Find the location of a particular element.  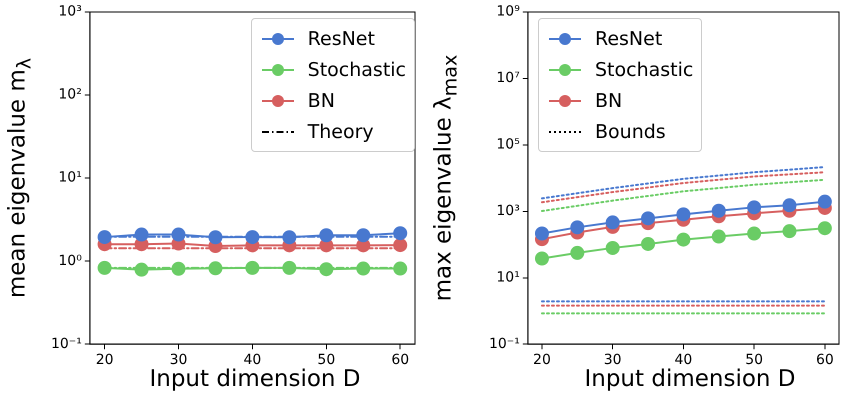

y-tick-label: 10² is located at coordinates (70, 94).